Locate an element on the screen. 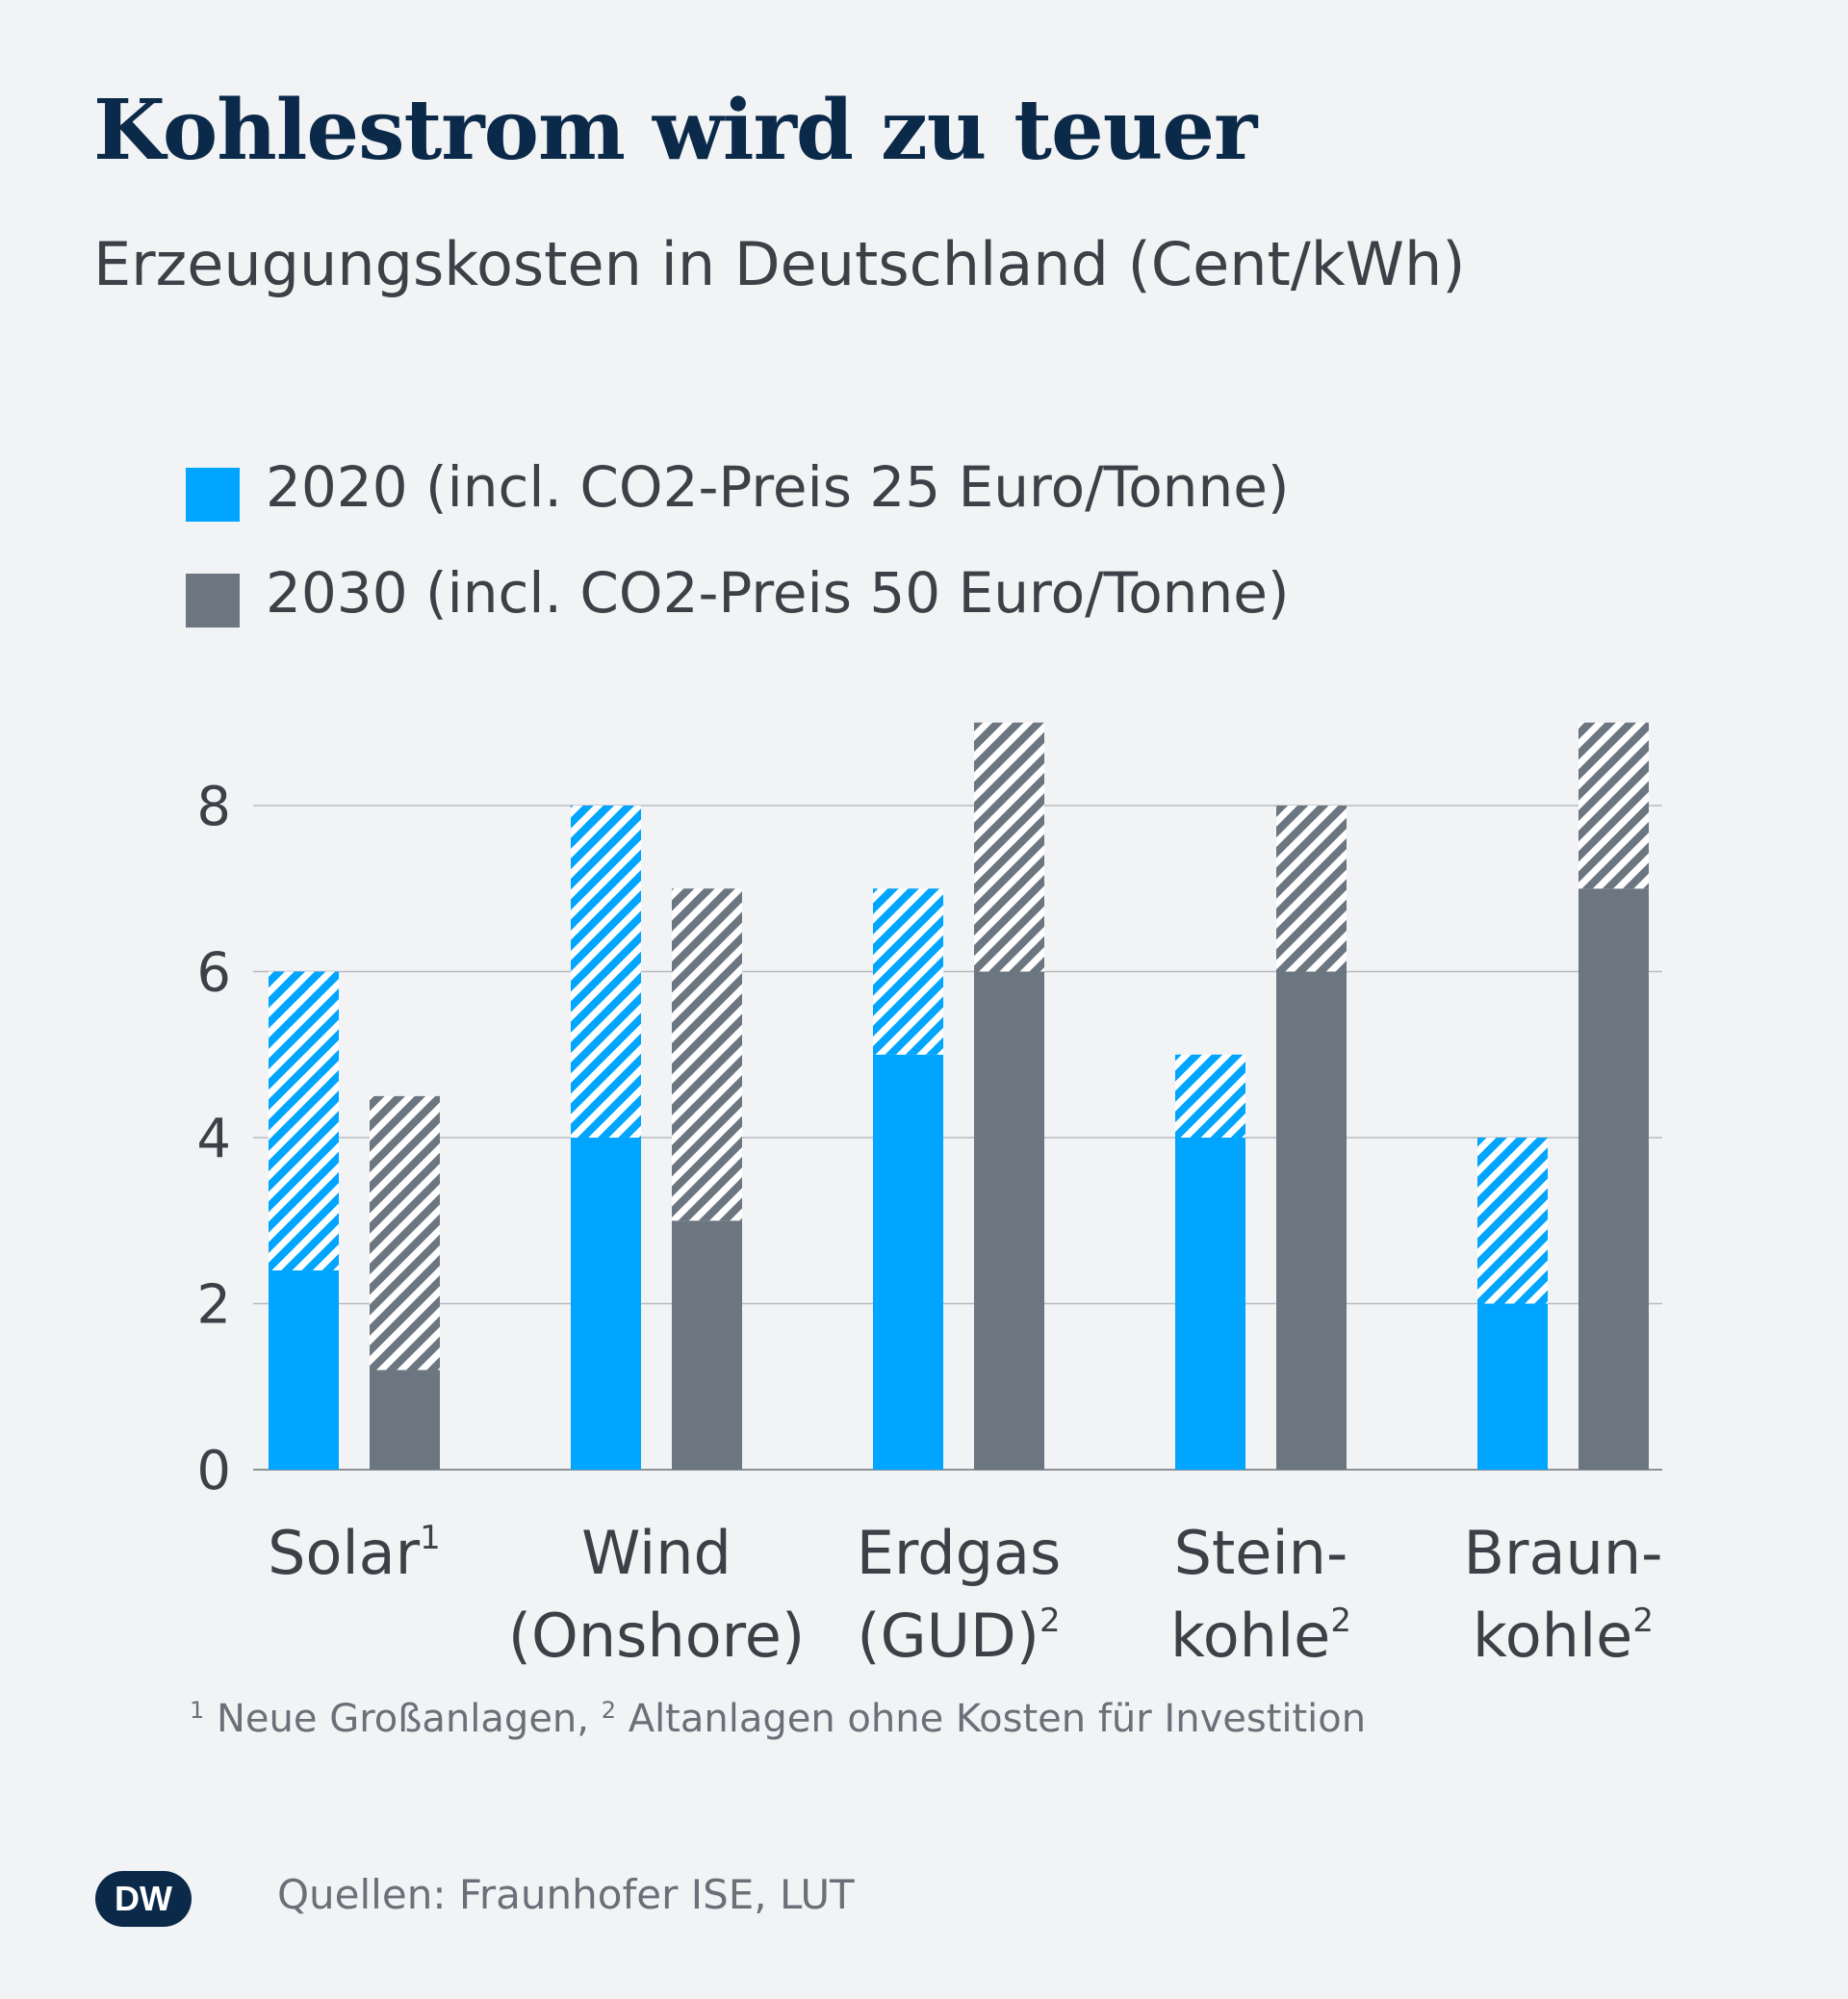  footnote-text-2: Altanlagen ohne Kosten für Investition is located at coordinates (991, 1719).